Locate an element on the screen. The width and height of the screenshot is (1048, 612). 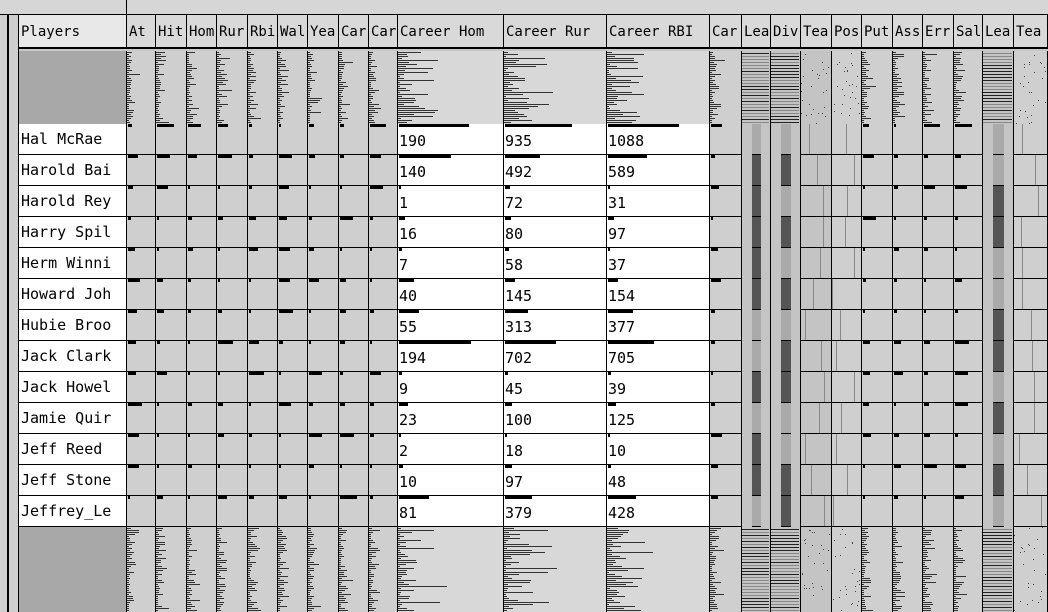
column-header-atbat: At is located at coordinates (141, 32).